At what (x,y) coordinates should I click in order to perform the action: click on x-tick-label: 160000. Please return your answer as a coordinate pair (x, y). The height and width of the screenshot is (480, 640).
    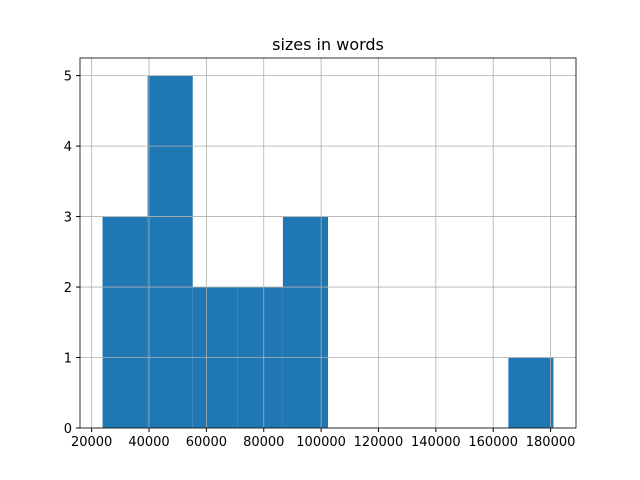
    Looking at the image, I should click on (493, 442).